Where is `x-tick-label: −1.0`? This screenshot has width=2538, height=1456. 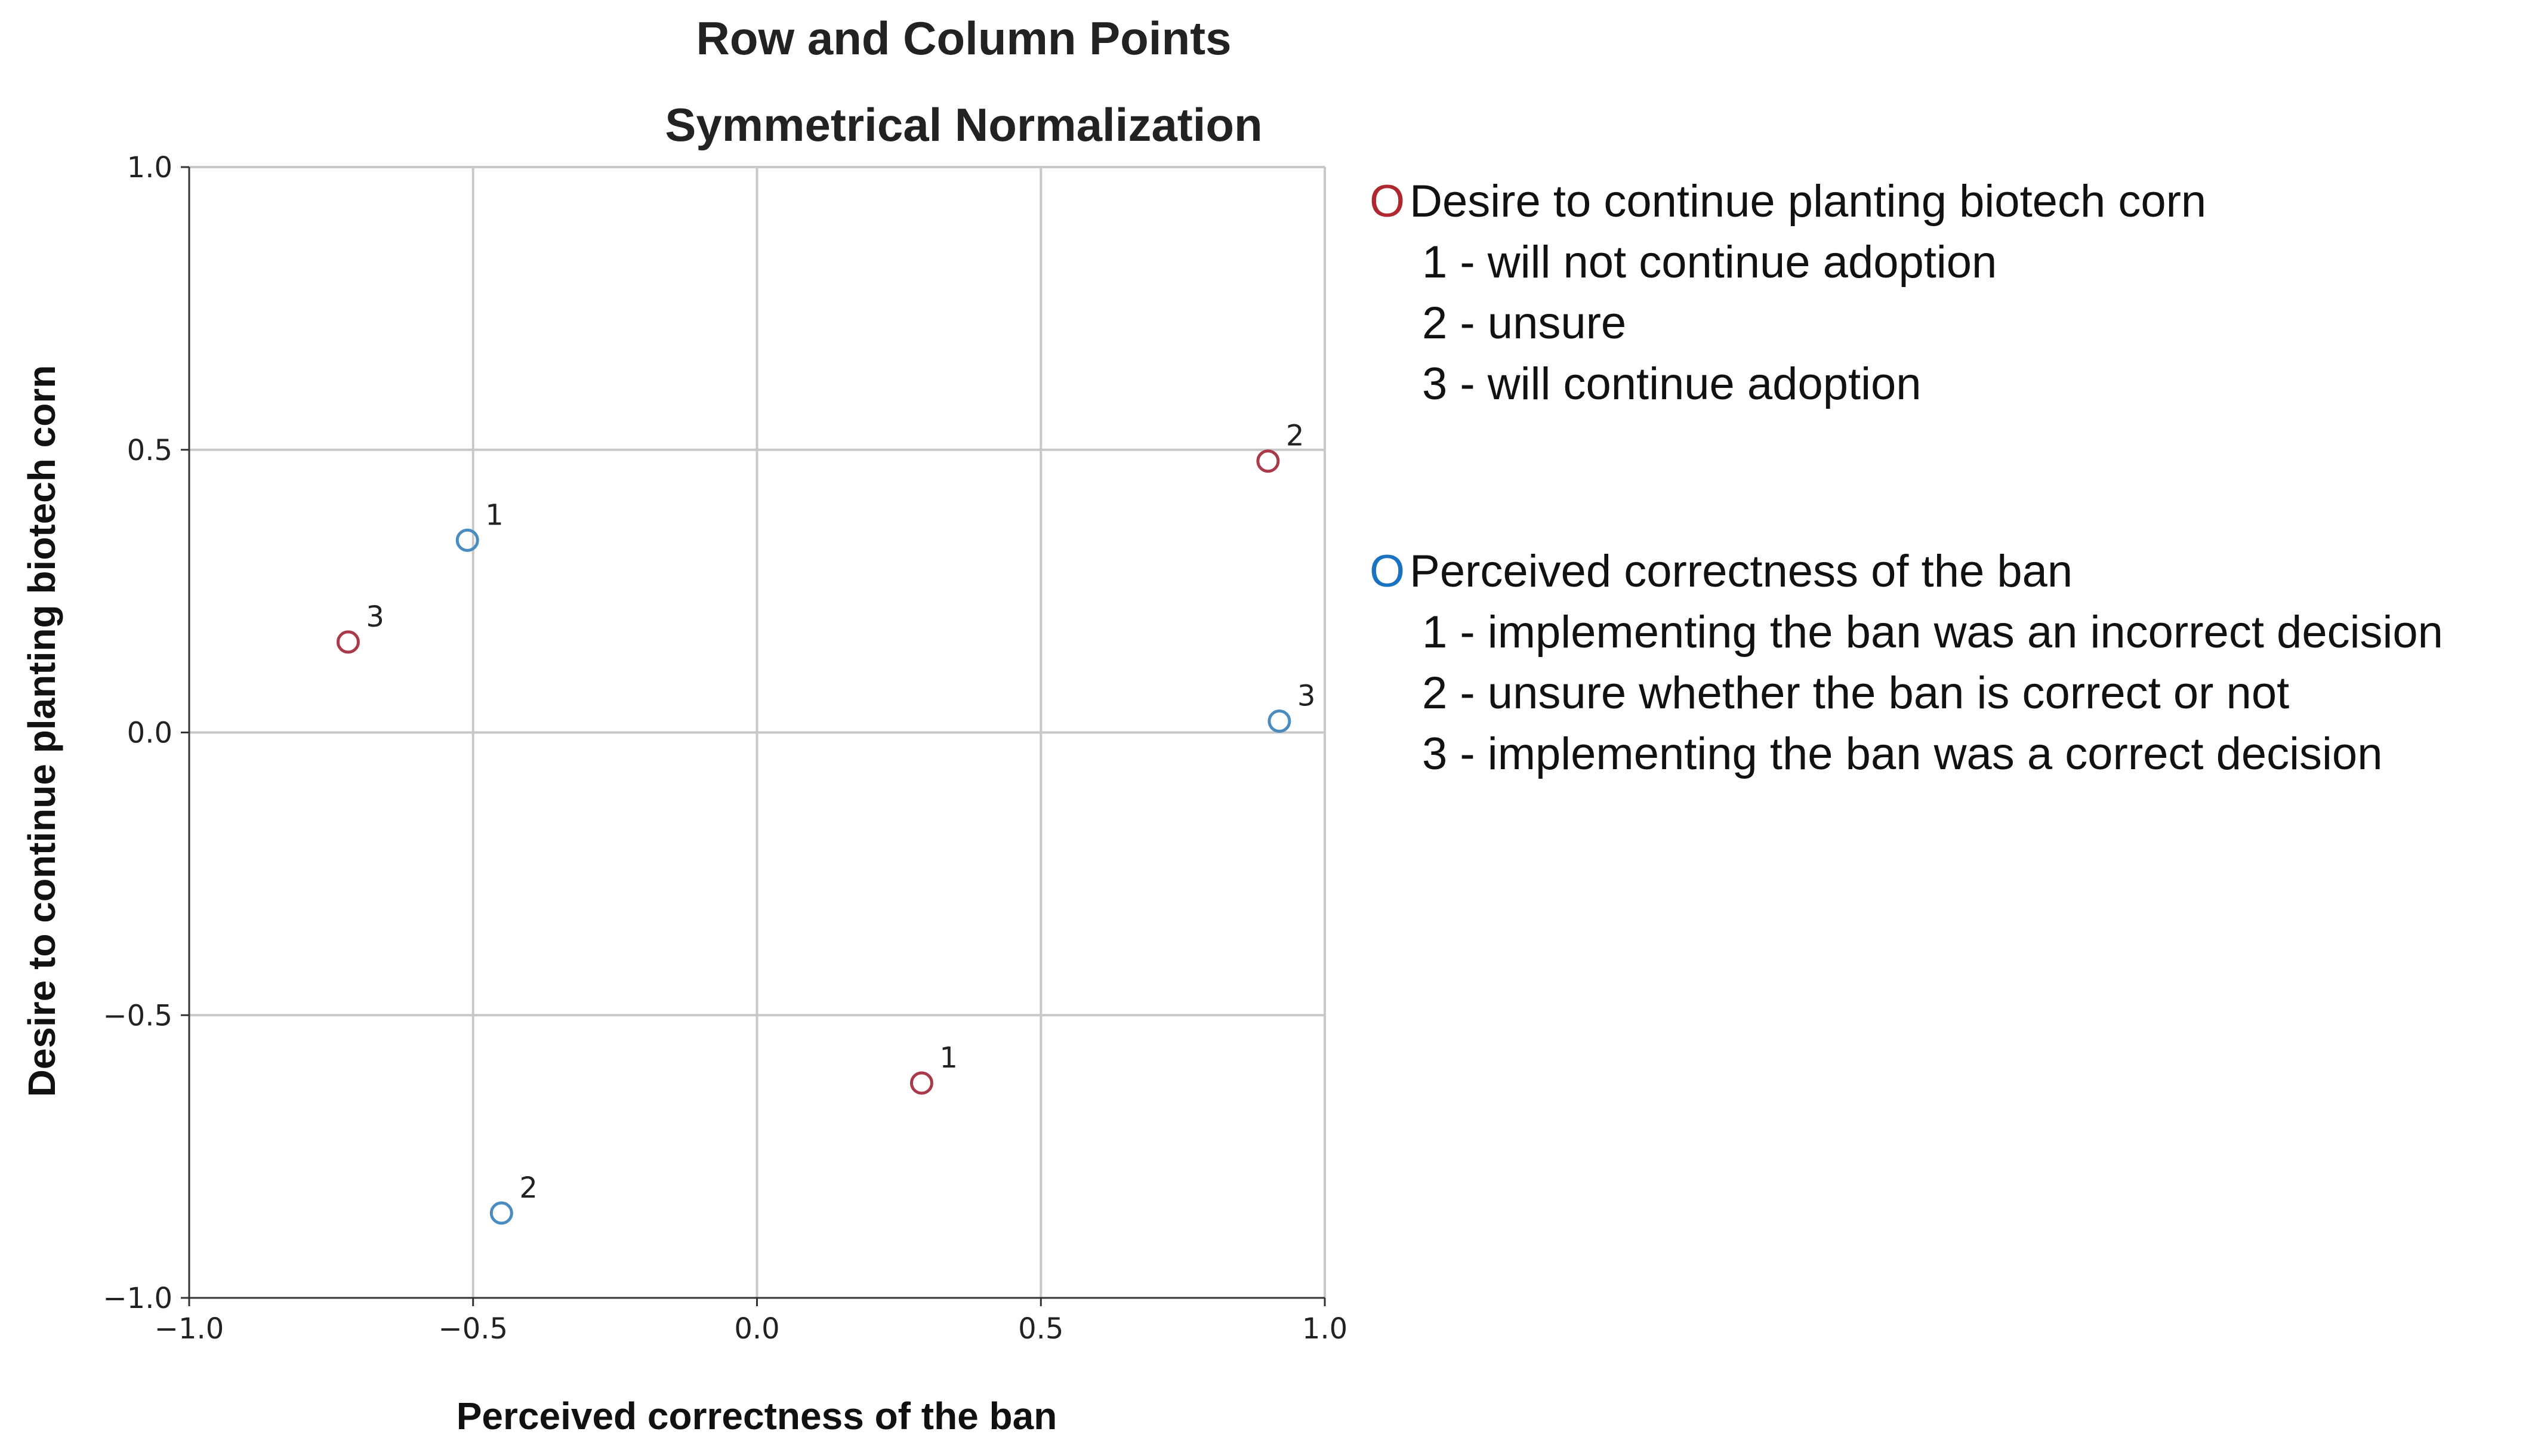 x-tick-label: −1.0 is located at coordinates (189, 1329).